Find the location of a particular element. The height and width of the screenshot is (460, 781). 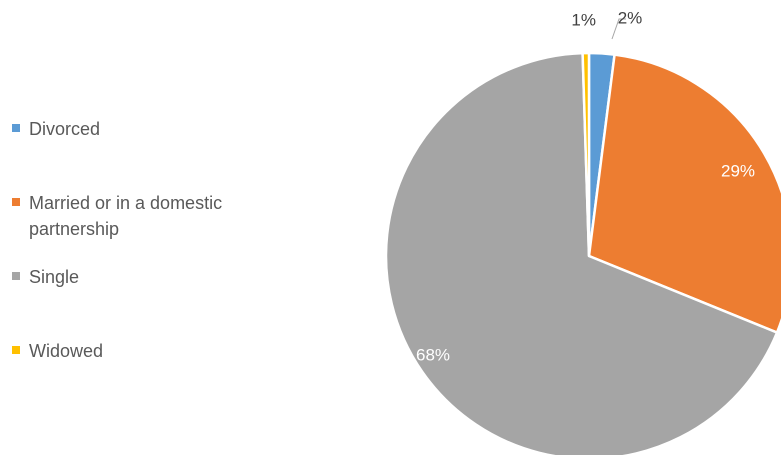

pie-slice-widowed is located at coordinates (586, 154).